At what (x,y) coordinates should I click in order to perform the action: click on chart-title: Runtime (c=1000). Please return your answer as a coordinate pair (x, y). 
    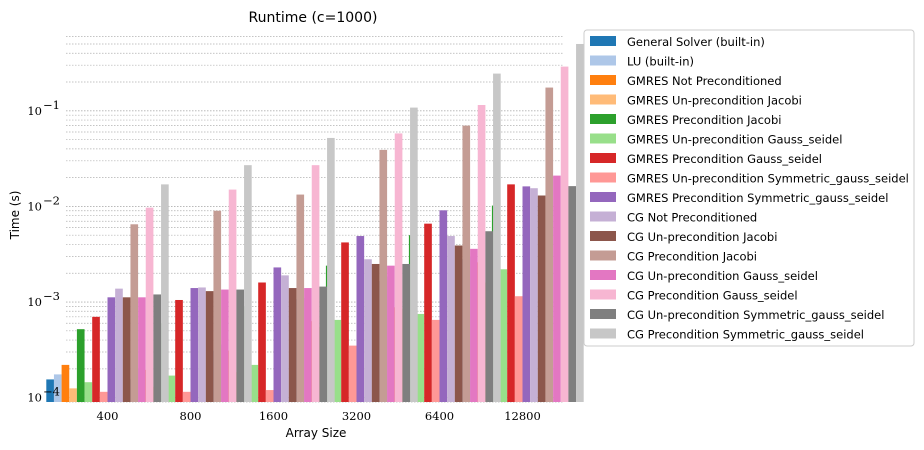
    Looking at the image, I should click on (313, 18).